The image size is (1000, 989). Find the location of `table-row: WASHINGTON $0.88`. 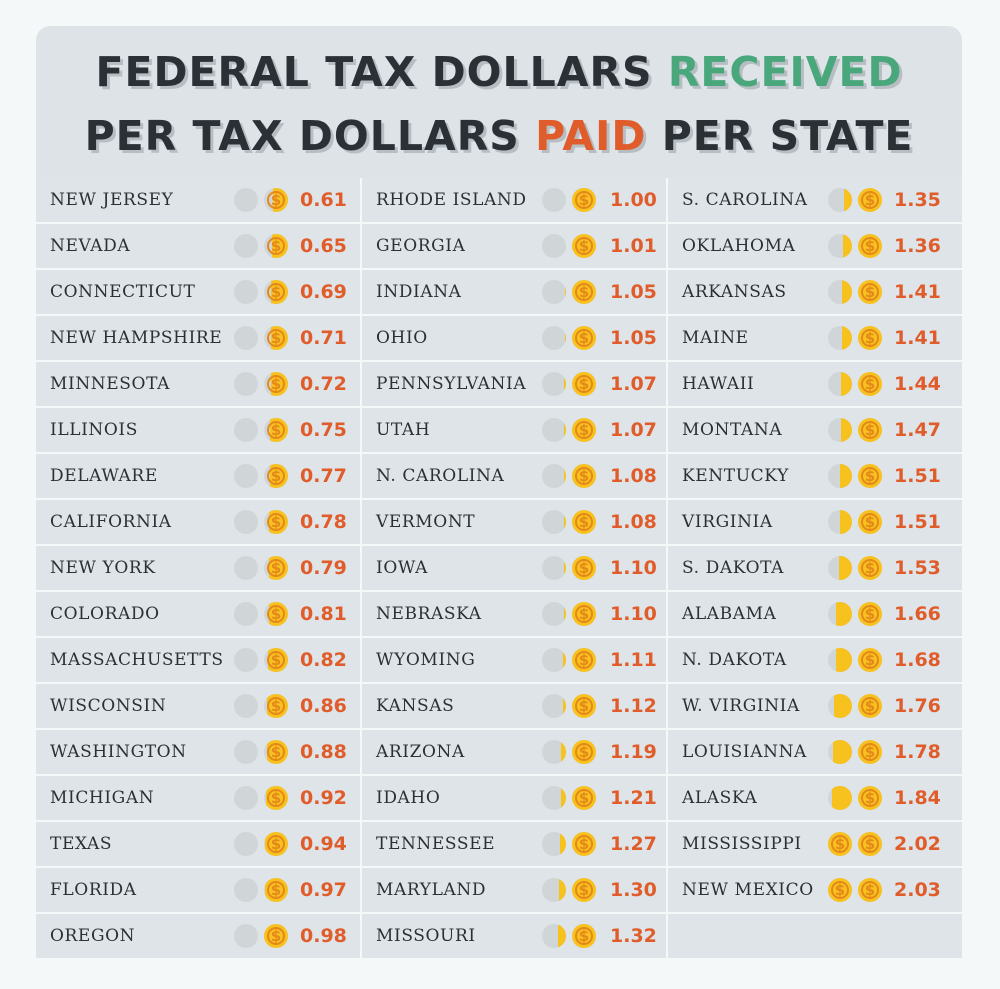

table-row: WASHINGTON $0.88 is located at coordinates (198, 752).